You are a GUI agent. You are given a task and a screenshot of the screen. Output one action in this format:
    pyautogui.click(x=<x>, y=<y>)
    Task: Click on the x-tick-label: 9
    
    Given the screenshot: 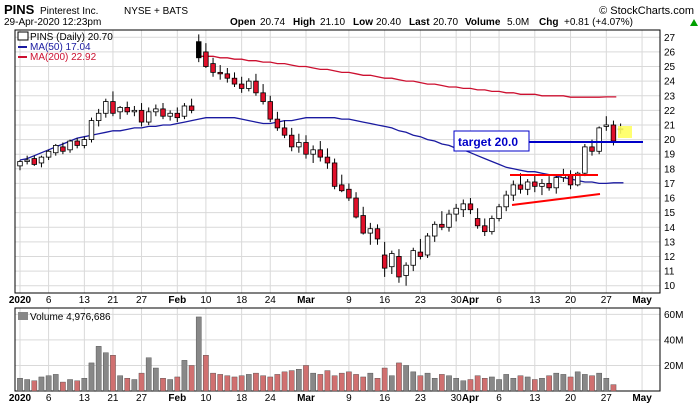 What is the action you would take?
    pyautogui.click(x=349, y=300)
    